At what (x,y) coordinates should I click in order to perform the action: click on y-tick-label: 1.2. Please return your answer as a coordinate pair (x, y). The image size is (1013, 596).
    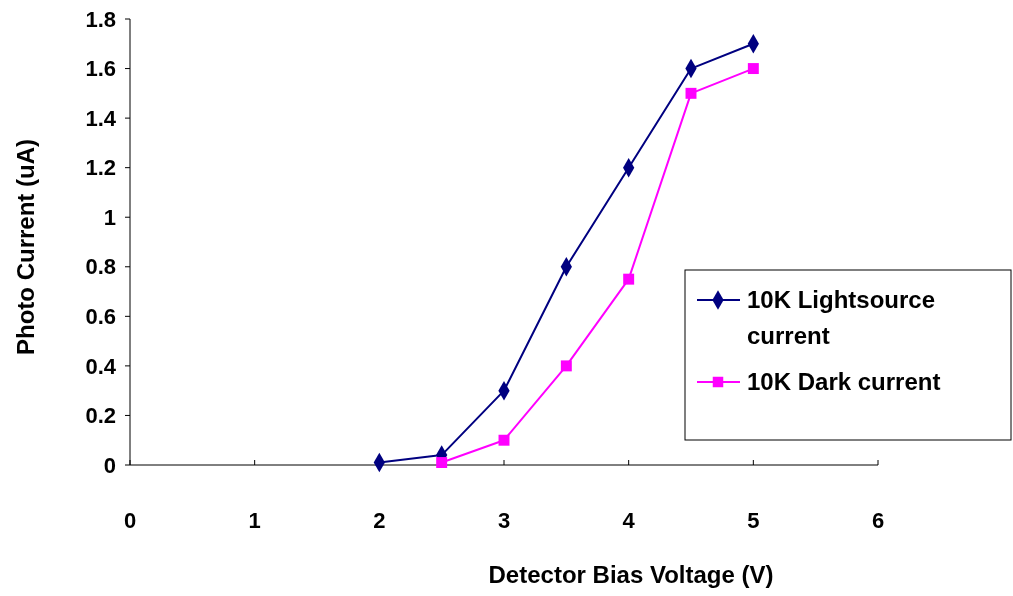
    Looking at the image, I should click on (100, 168).